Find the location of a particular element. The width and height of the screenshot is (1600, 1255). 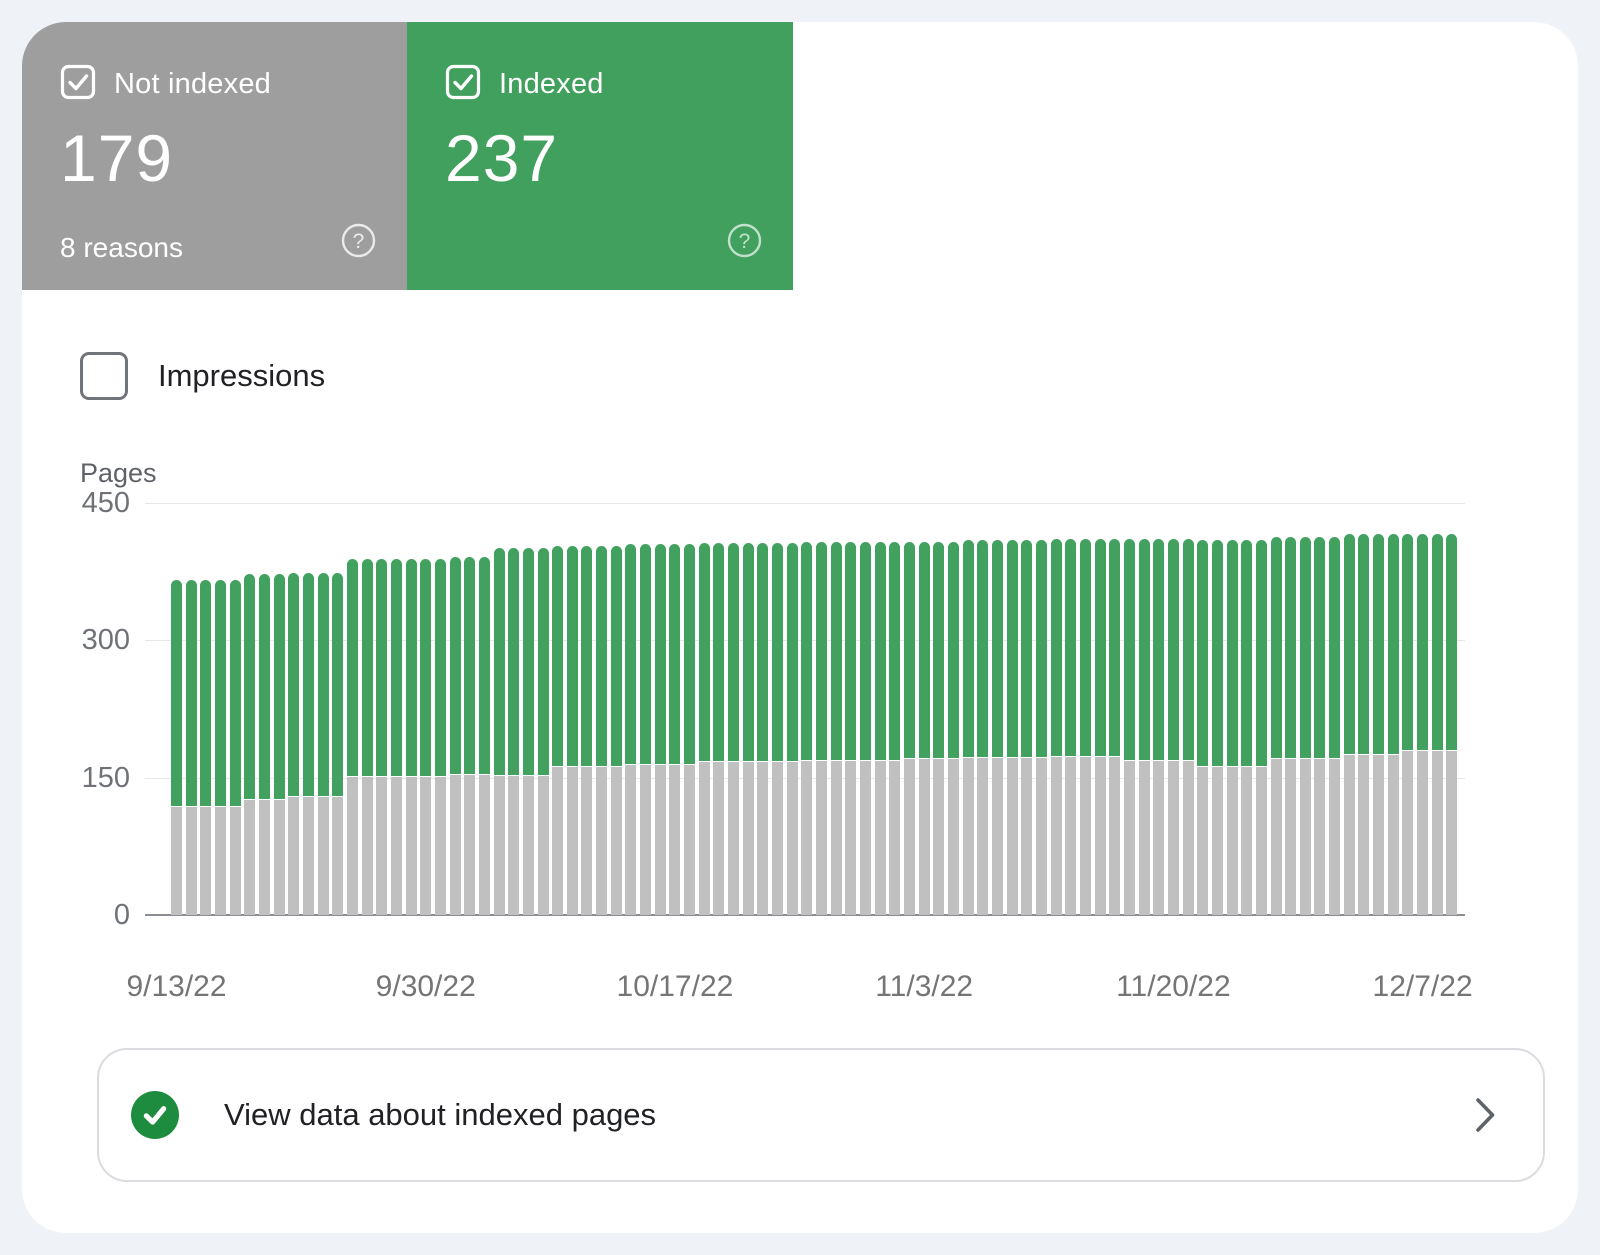

bar-11/27/22 is located at coordinates (1276, 725).